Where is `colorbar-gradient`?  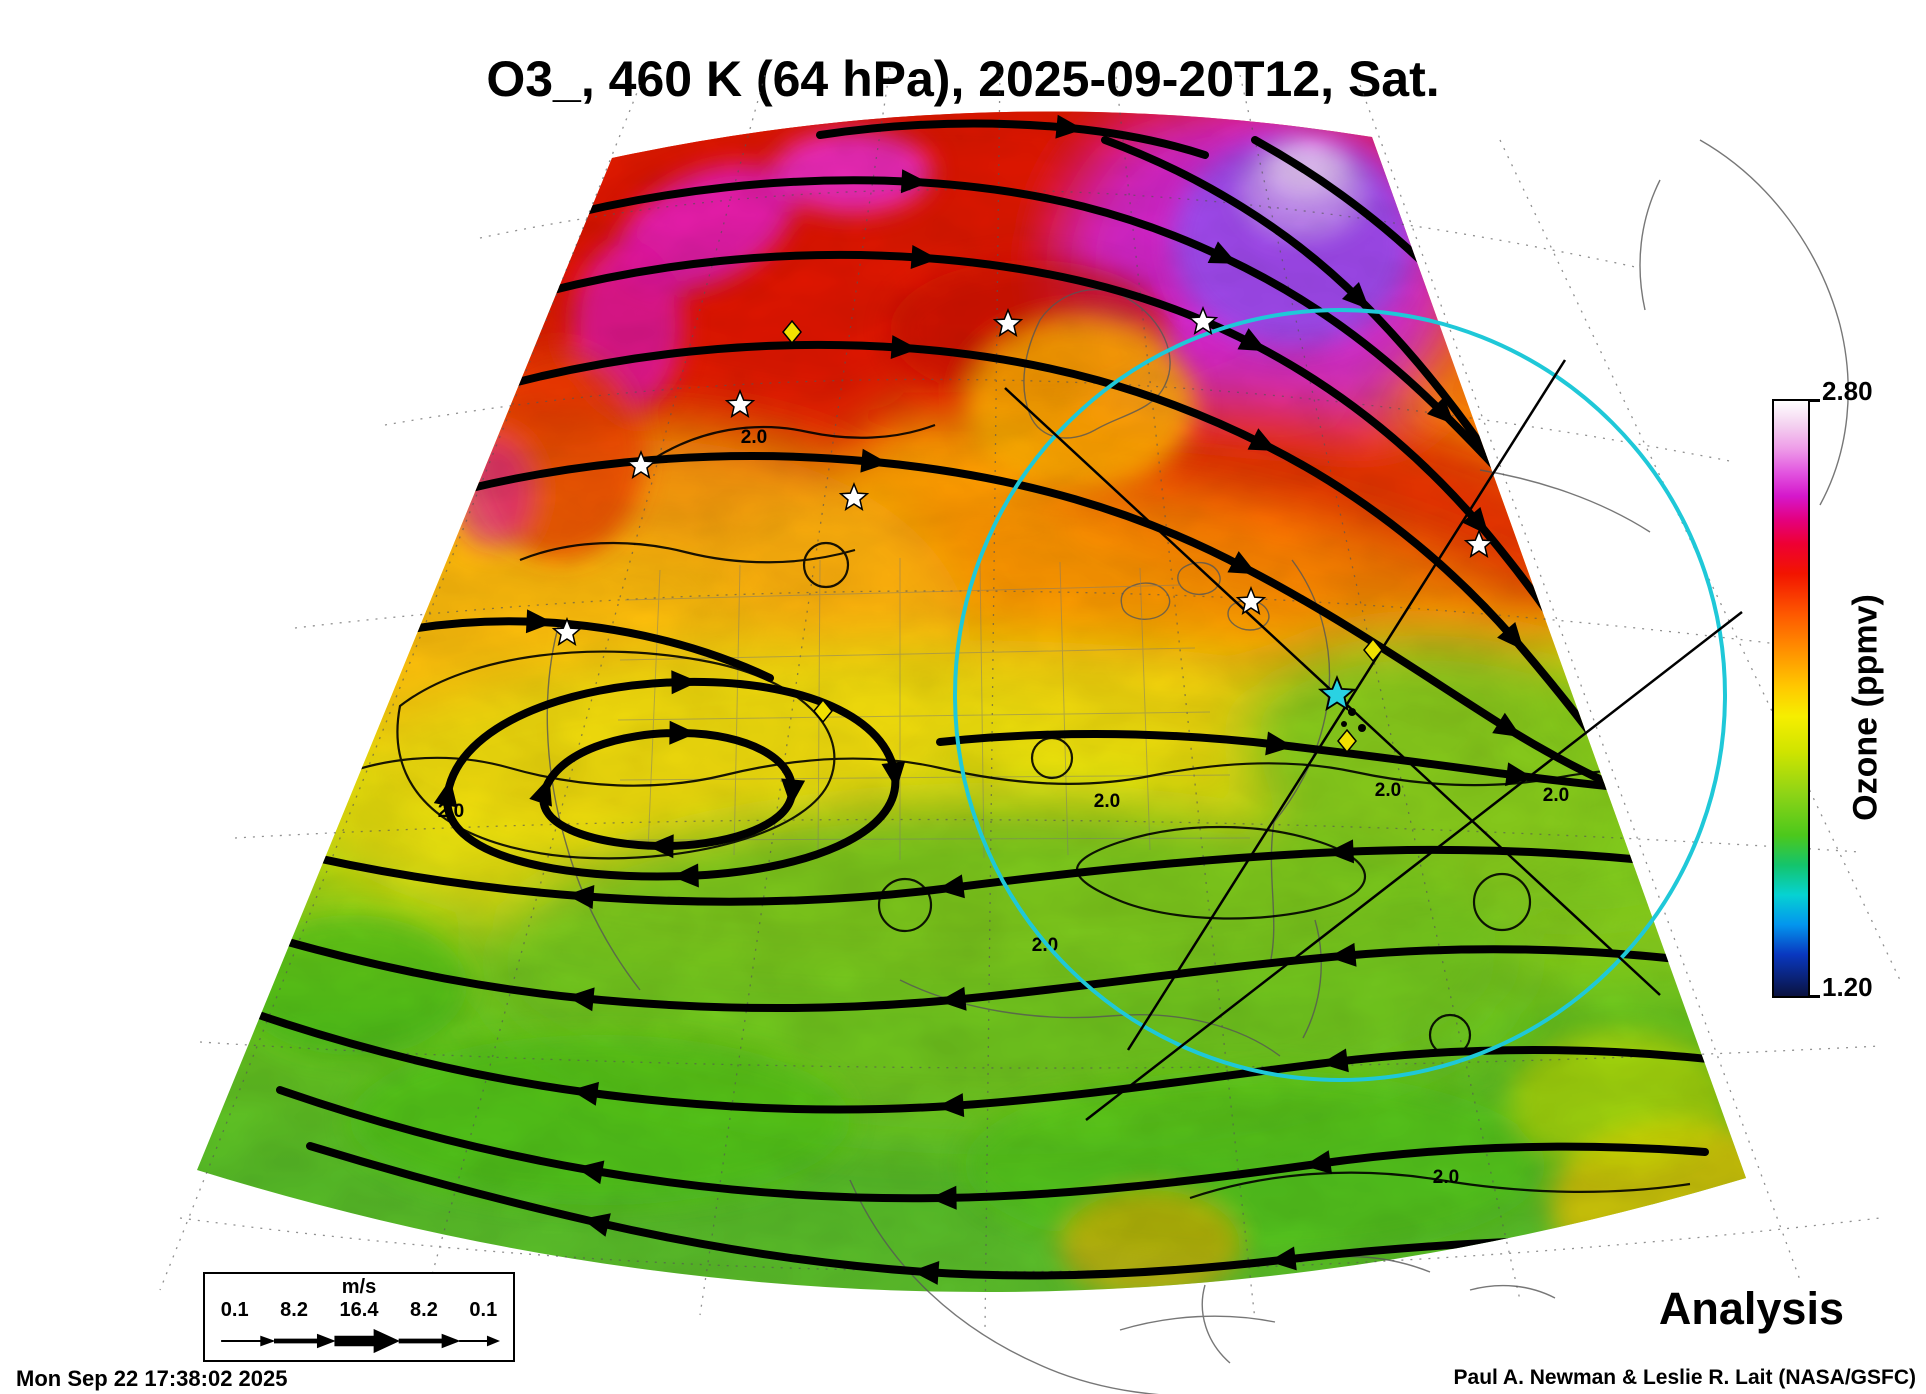
colorbar-gradient is located at coordinates (1791, 698).